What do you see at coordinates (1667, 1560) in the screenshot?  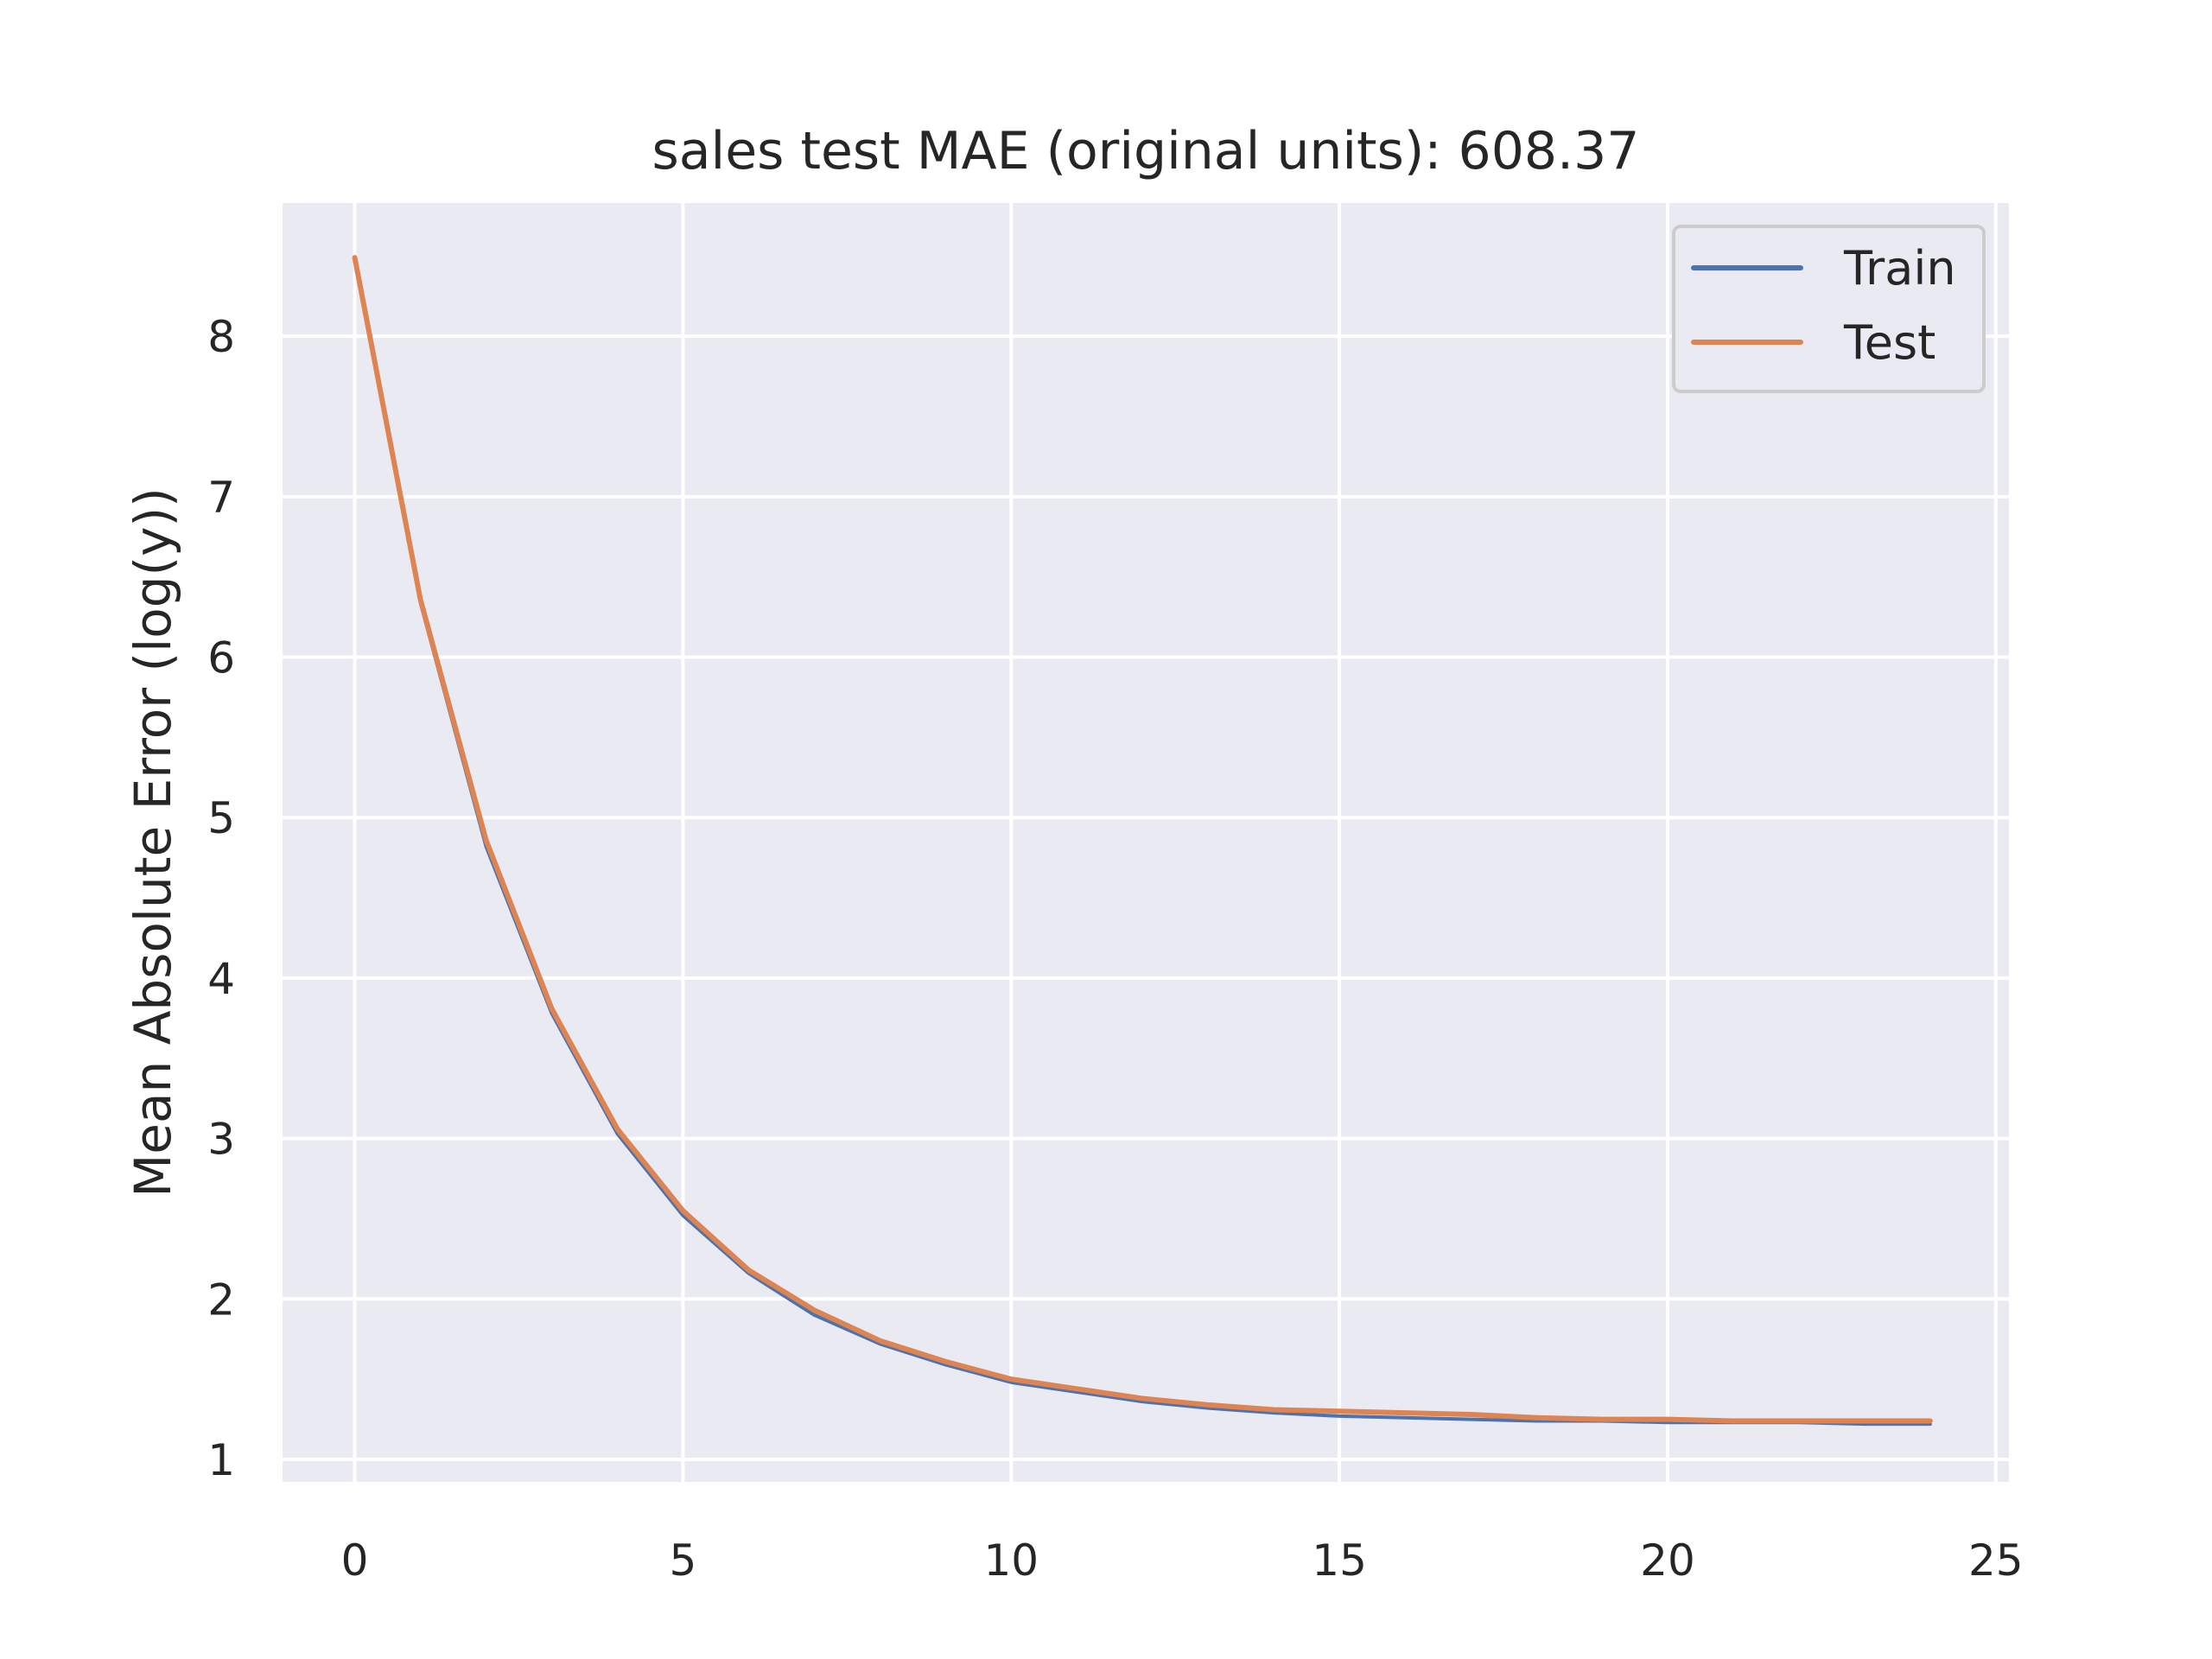 I see `x-tick-label: 20` at bounding box center [1667, 1560].